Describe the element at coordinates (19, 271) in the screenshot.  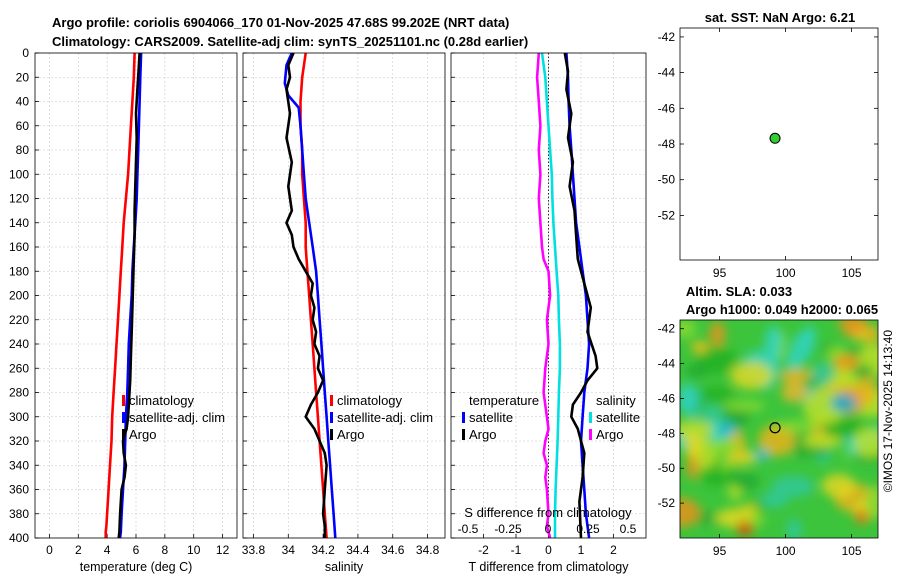
I see `depth-tick-label: 180` at that location.